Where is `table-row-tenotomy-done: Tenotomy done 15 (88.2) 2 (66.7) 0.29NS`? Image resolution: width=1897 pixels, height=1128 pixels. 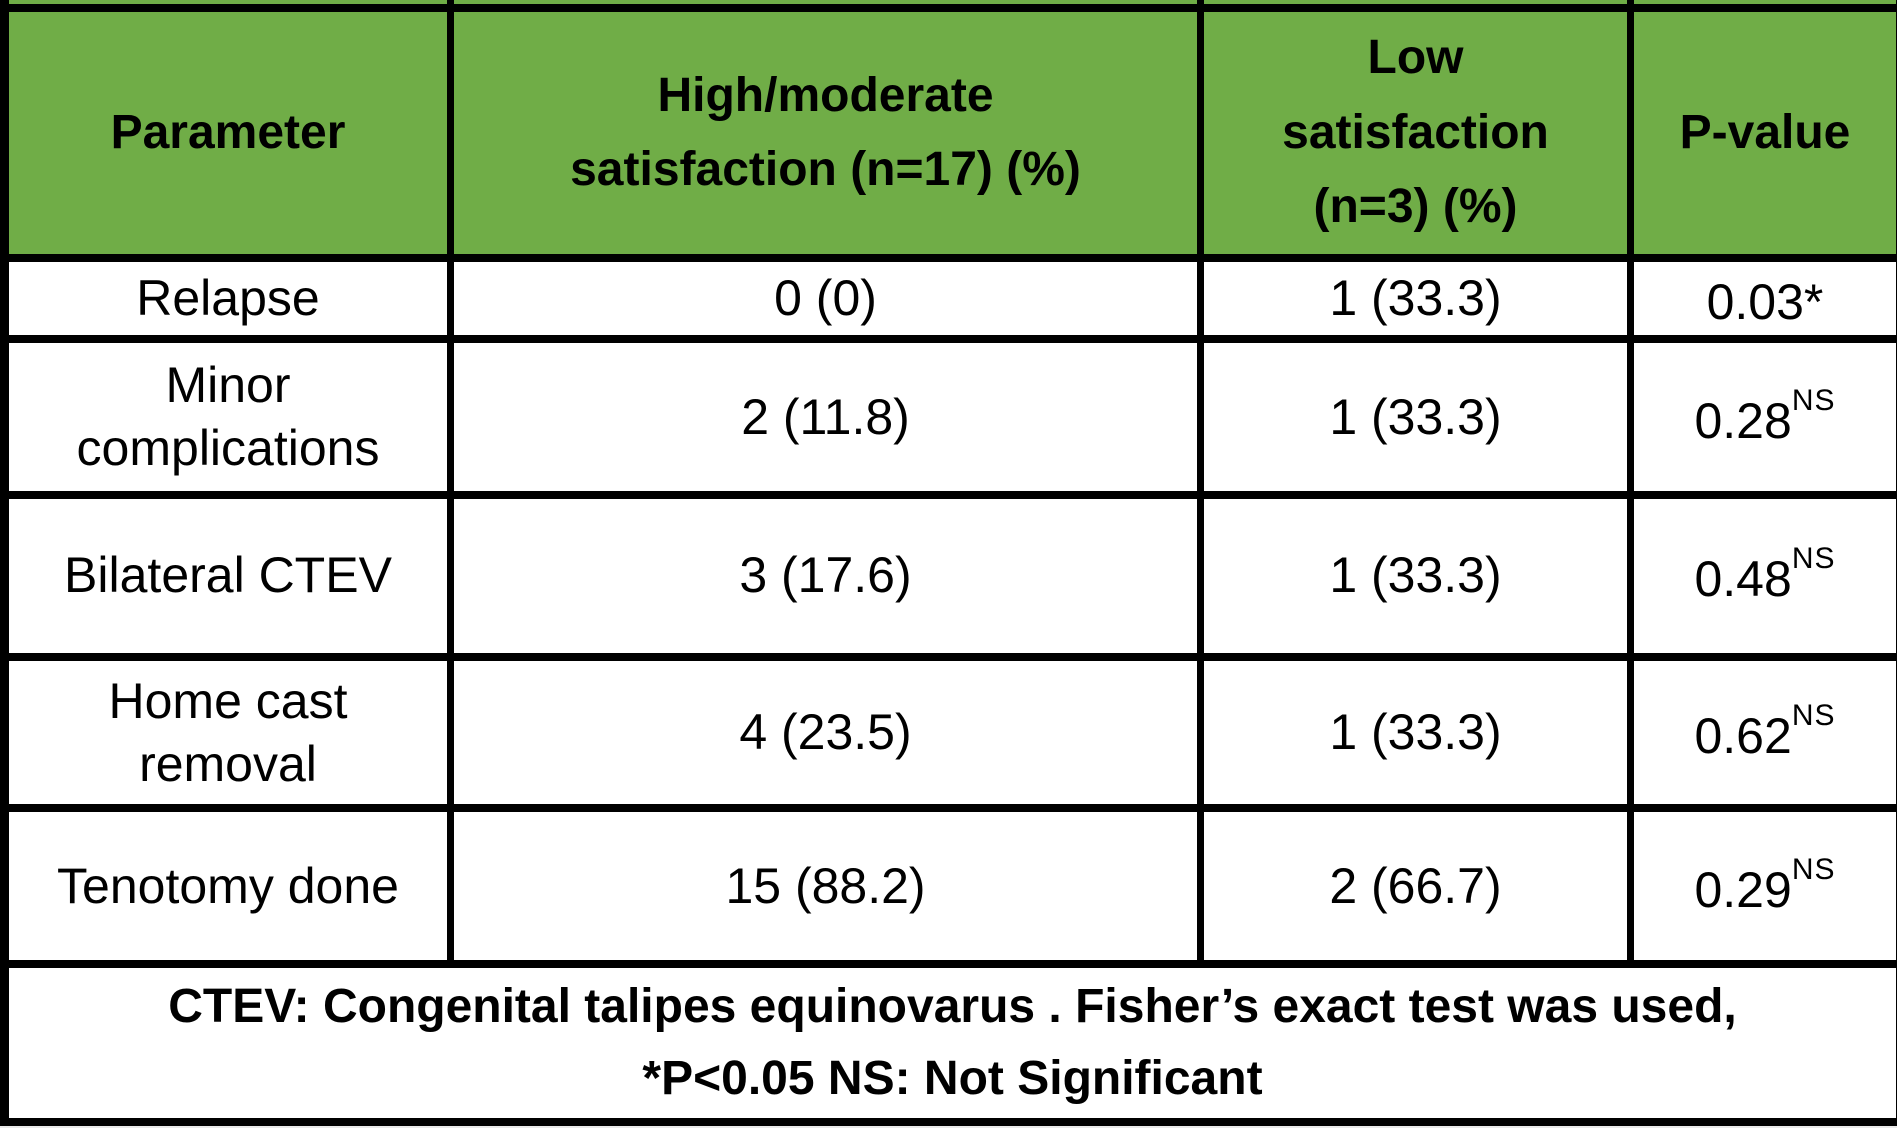 table-row-tenotomy-done: Tenotomy done 15 (88.2) 2 (66.7) 0.29NS is located at coordinates (948, 886).